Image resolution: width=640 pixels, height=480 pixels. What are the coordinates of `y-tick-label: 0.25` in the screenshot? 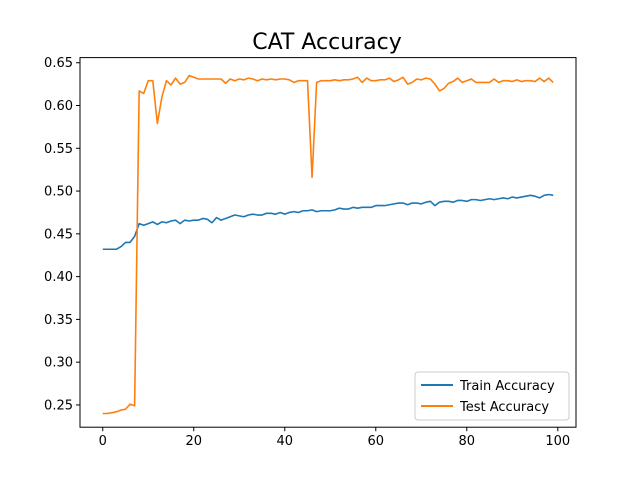 It's located at (58, 405).